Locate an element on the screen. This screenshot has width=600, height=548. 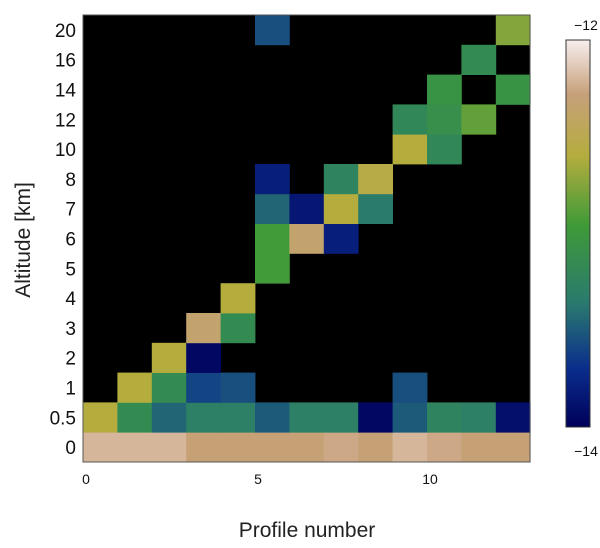
y-tick-label: 14 is located at coordinates (66, 91).